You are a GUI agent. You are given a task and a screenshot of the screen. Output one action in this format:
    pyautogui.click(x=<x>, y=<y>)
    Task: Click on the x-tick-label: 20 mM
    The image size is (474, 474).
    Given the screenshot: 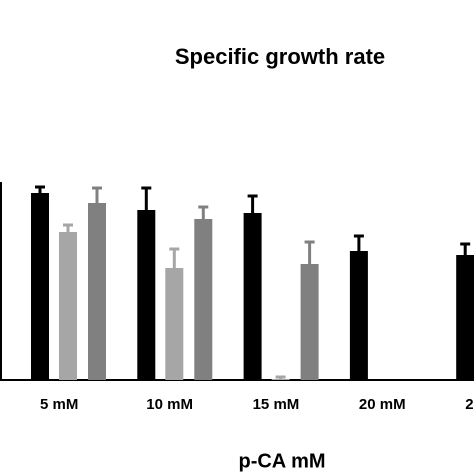 What is the action you would take?
    pyautogui.click(x=382, y=404)
    